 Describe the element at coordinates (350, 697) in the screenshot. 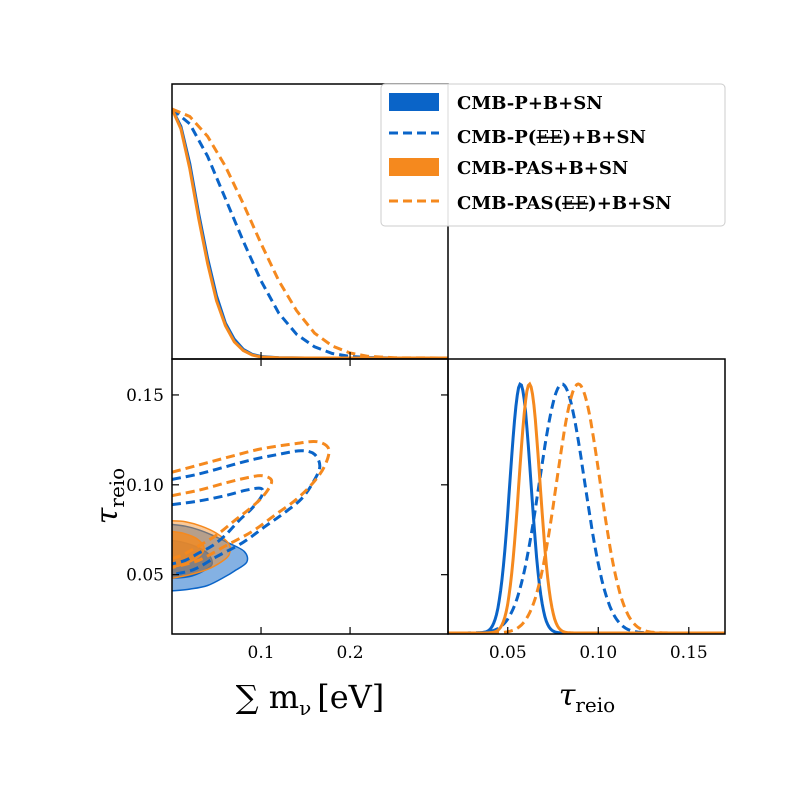

I see `x-axis-label-mnu-unit: [eV]` at that location.